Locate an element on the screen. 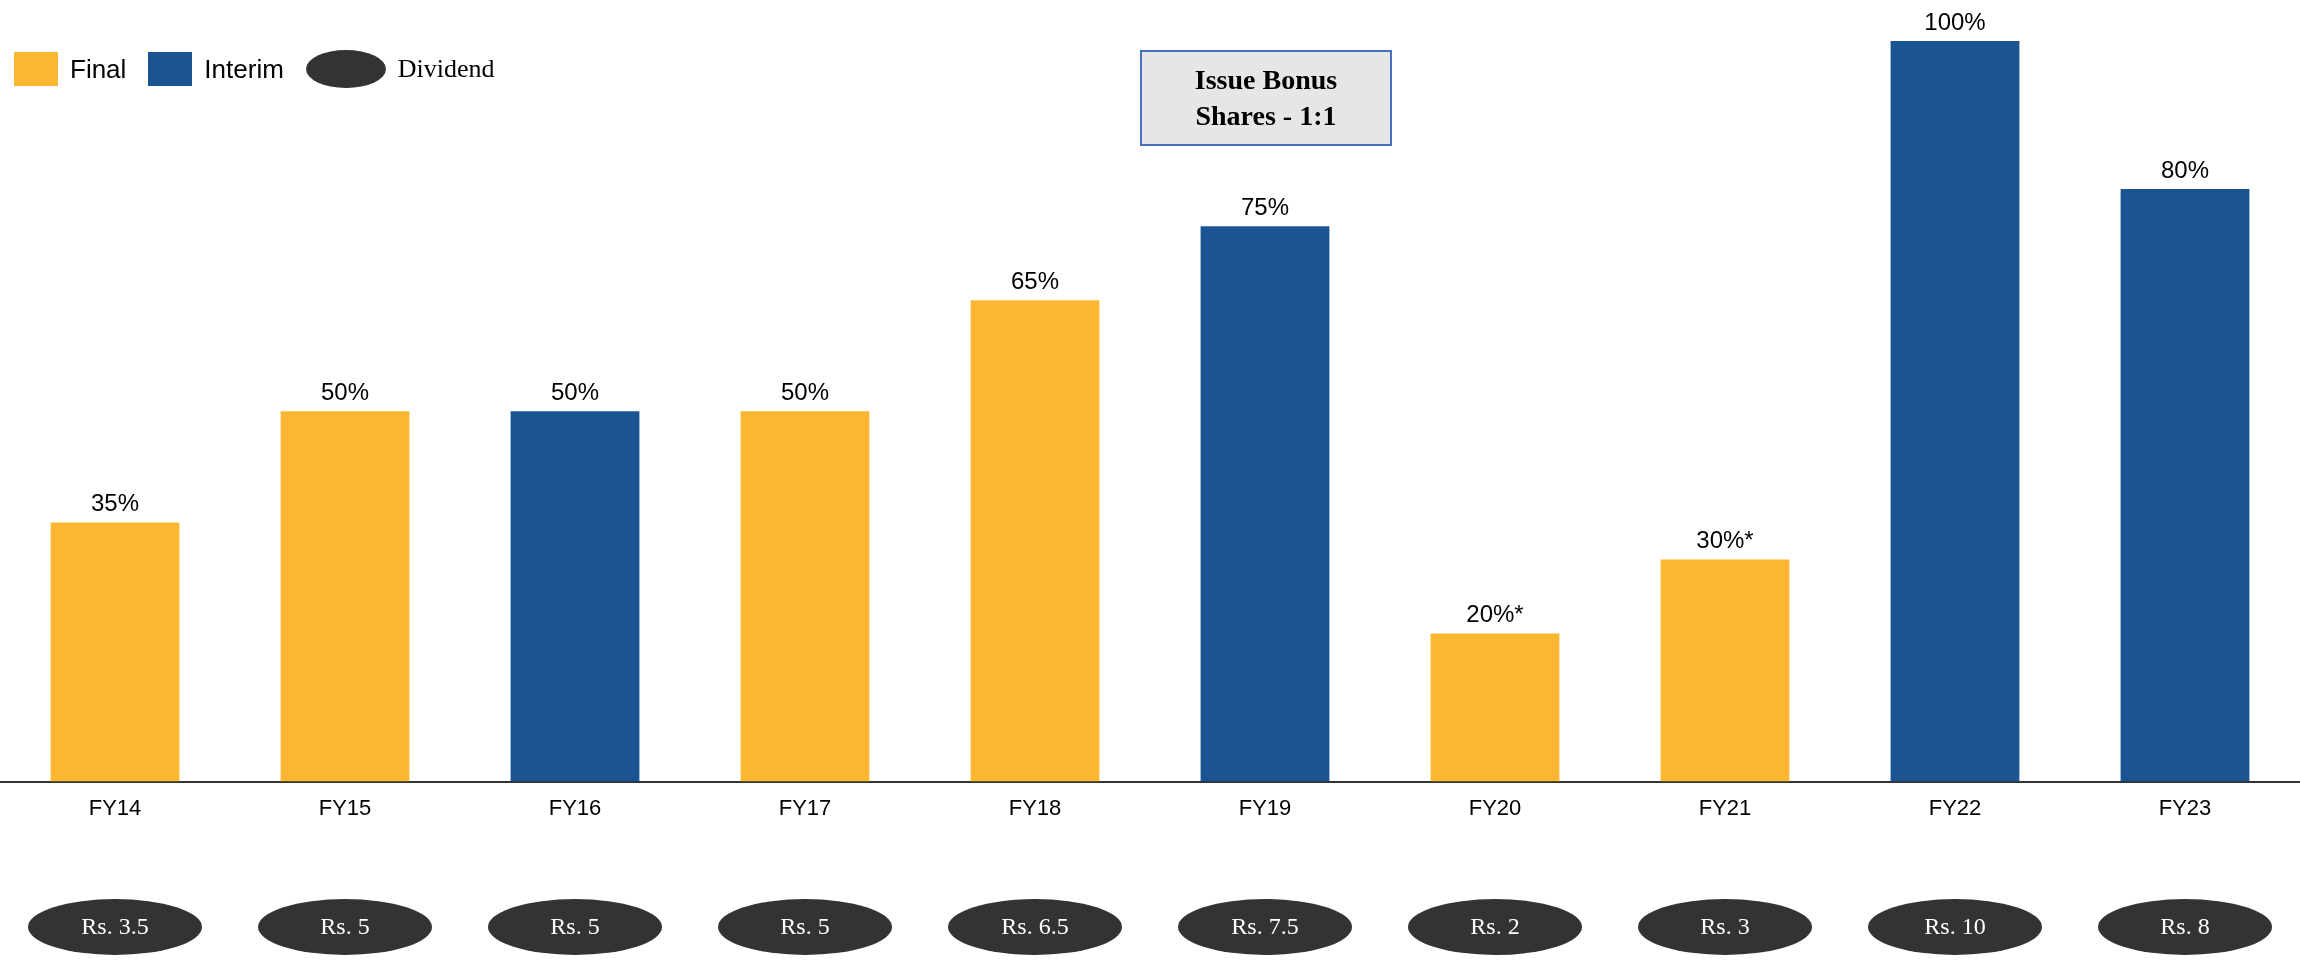  x-tick-label: FY23 is located at coordinates (2185, 807).